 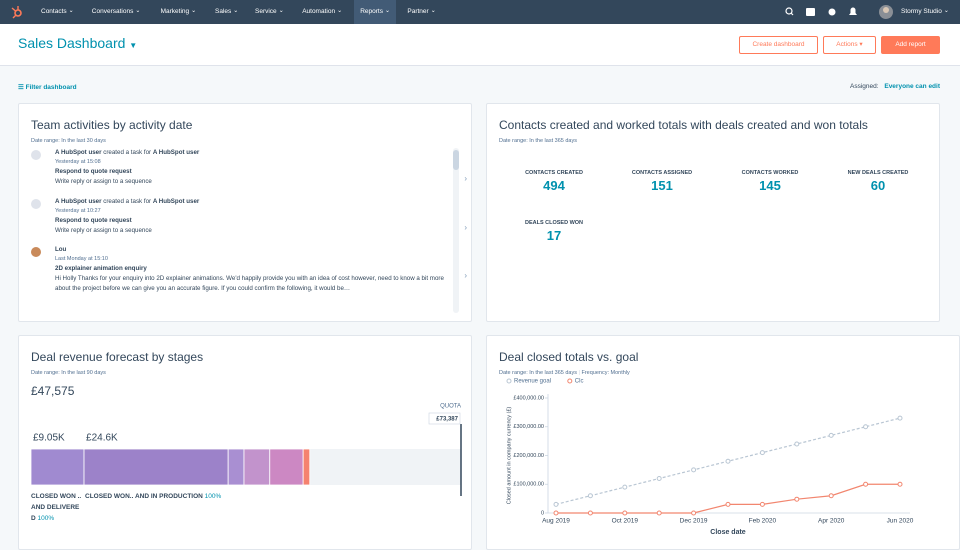 I want to click on metric-value: 60, so click(x=878, y=185).